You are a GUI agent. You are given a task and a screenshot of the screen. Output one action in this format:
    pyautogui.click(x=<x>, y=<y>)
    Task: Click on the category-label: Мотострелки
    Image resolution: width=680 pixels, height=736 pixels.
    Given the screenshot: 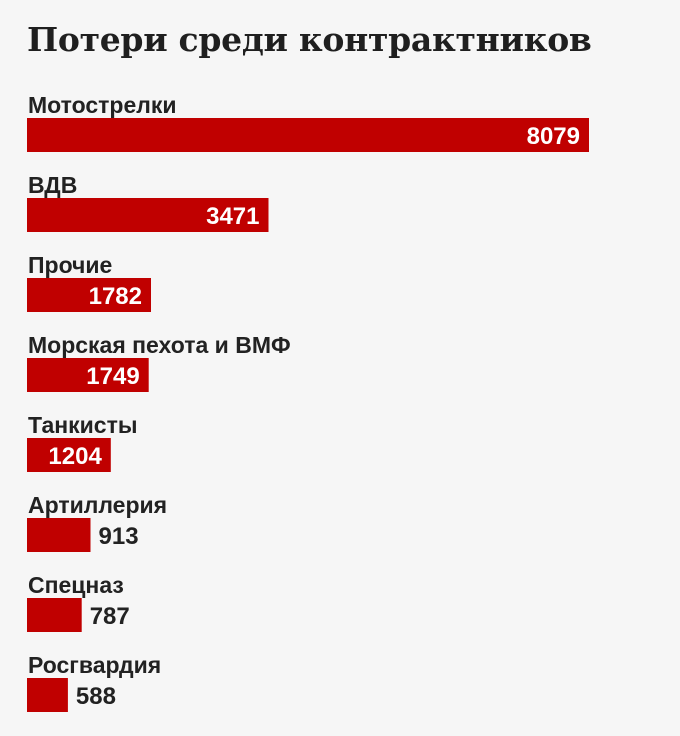 What is the action you would take?
    pyautogui.click(x=102, y=105)
    